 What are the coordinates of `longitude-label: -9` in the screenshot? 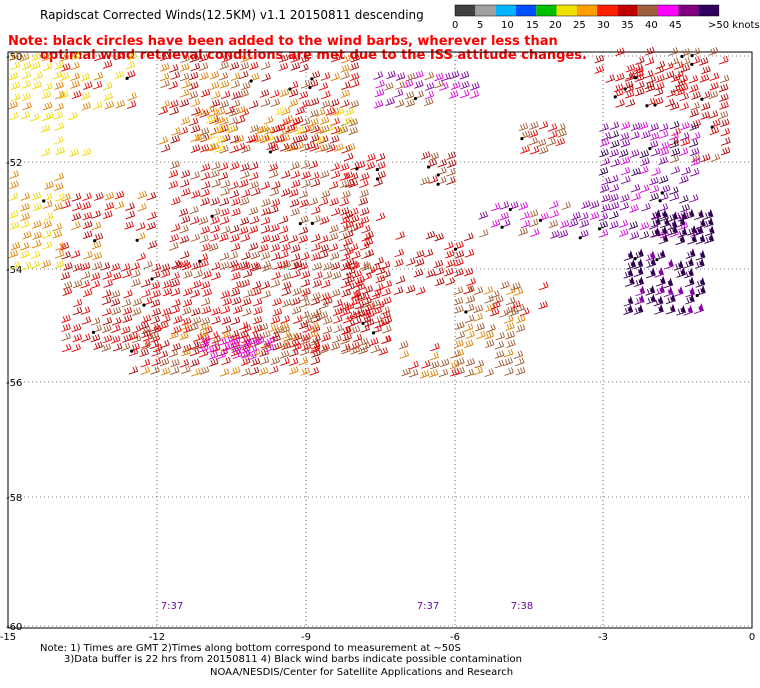 It's located at (306, 637).